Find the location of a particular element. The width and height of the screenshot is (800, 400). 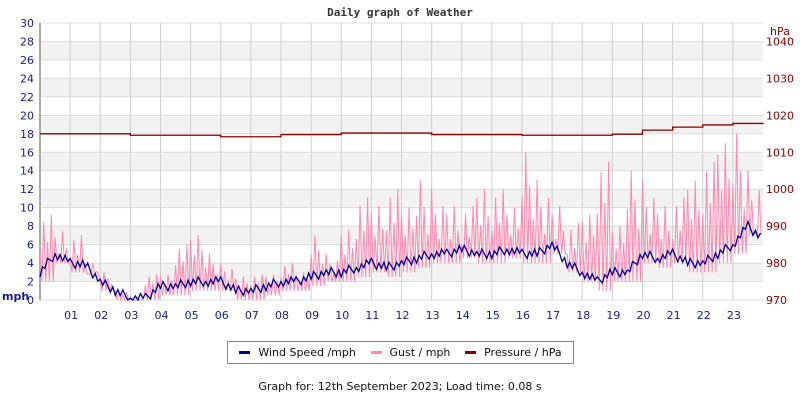

left-tick-label: 14 is located at coordinates (27, 171).